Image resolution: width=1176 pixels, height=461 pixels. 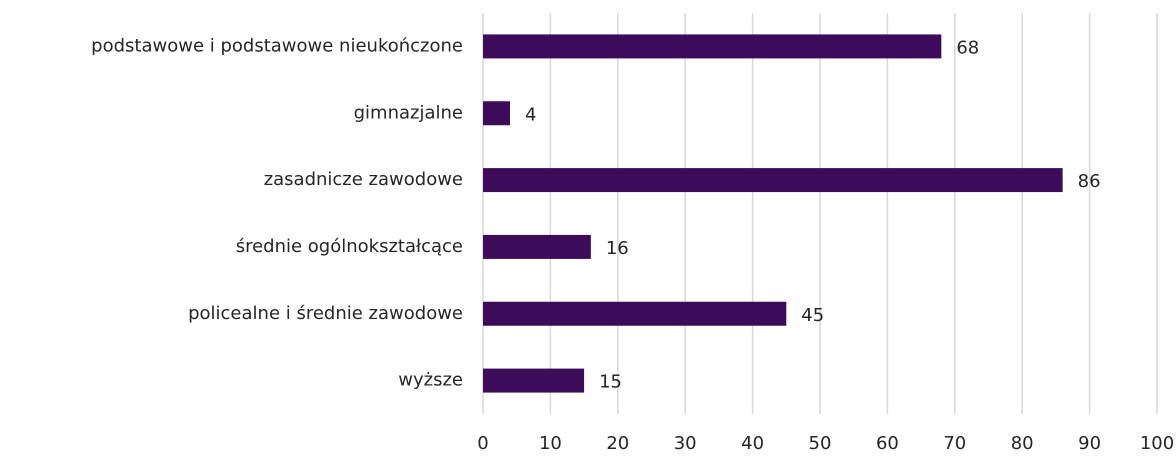 I want to click on x-tick-label: 10, so click(x=550, y=443).